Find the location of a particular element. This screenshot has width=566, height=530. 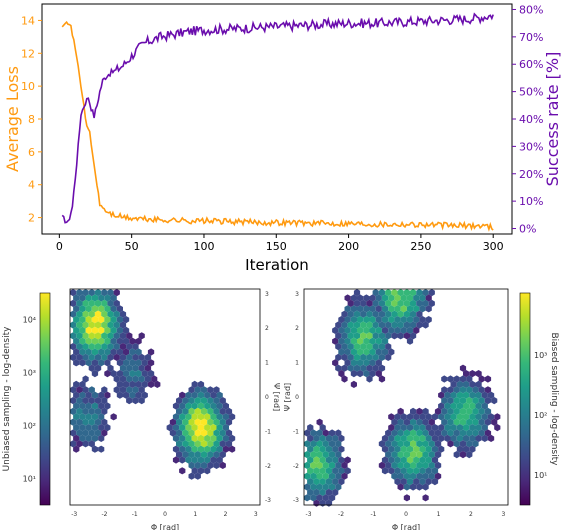

y-tick-label: 0 is located at coordinates (267, 397).